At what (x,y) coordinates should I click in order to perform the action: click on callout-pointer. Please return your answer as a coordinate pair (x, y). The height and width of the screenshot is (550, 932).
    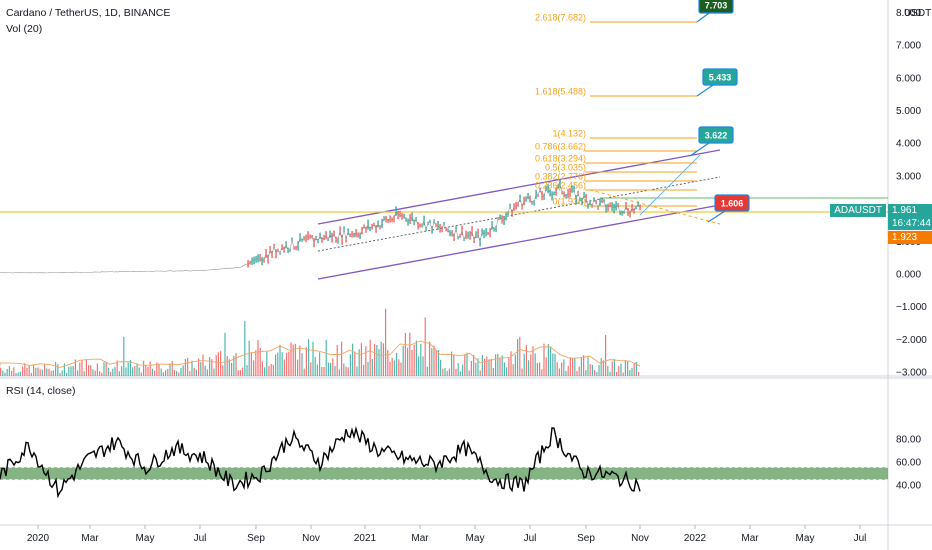
    Looking at the image, I should click on (699, 149).